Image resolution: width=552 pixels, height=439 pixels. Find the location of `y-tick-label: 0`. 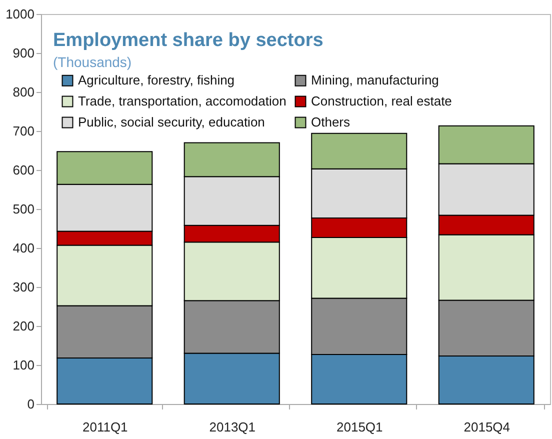

y-tick-label: 0 is located at coordinates (30, 404).